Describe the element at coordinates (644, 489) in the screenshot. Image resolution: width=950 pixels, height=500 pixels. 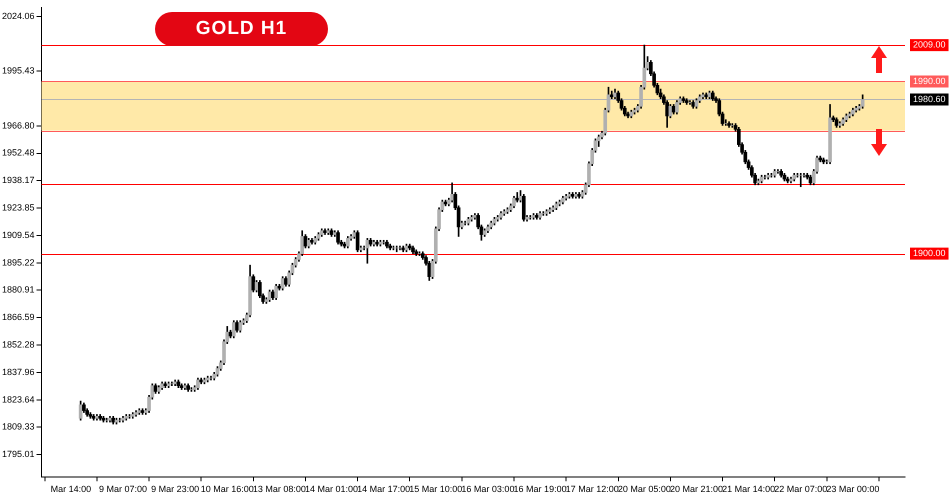
I see `x-tick-label: 20 Mar 05:00` at that location.